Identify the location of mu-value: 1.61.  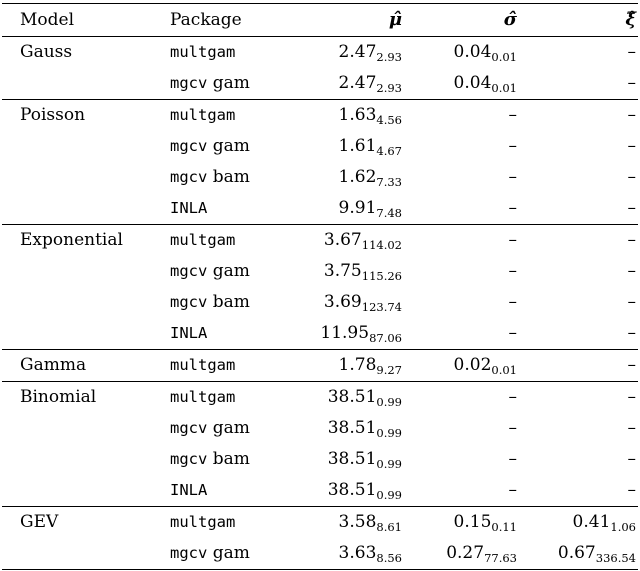
(357, 146).